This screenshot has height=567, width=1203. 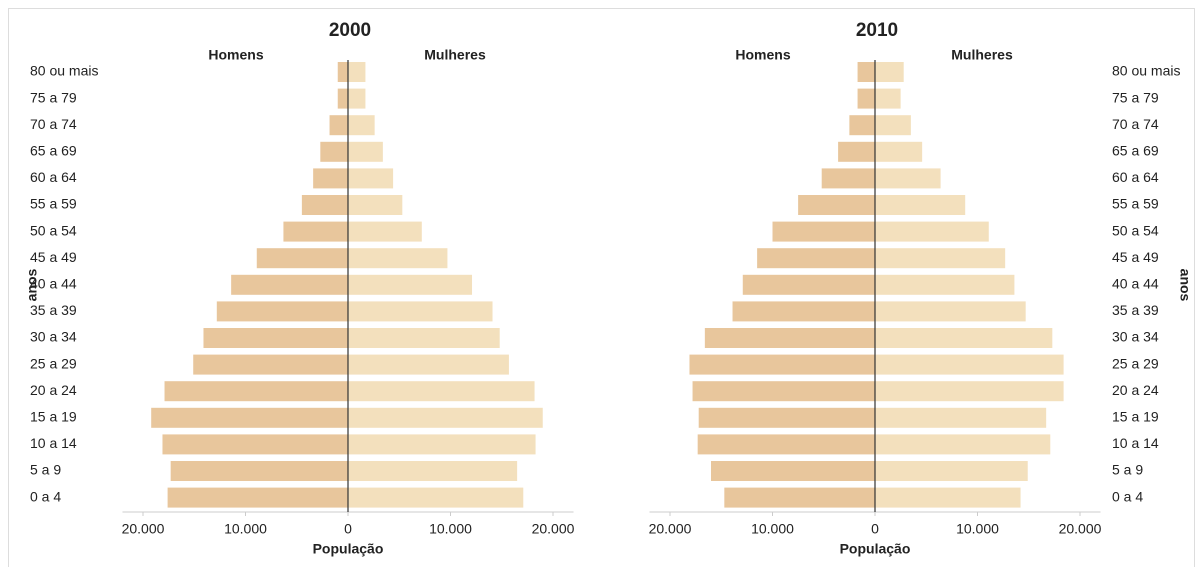 What do you see at coordinates (1135, 257) in the screenshot?
I see `category-label: 45 a 49` at bounding box center [1135, 257].